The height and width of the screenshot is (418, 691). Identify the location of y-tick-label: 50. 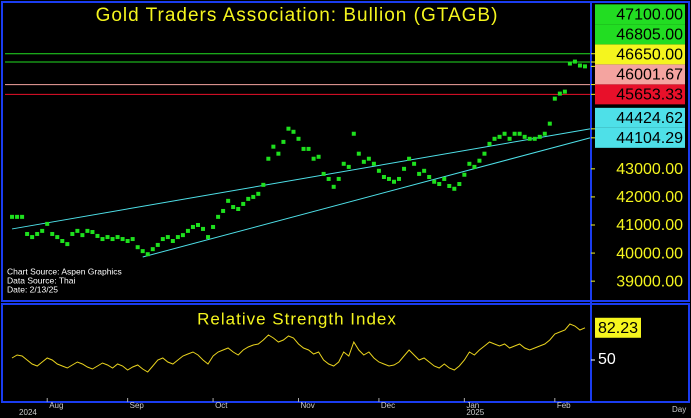
(607, 359).